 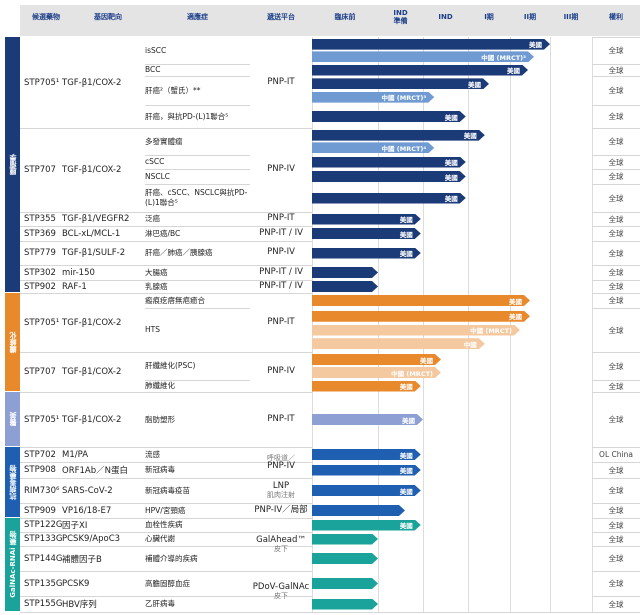 What do you see at coordinates (616, 454) in the screenshot?
I see `rights-label: OL China` at bounding box center [616, 454].